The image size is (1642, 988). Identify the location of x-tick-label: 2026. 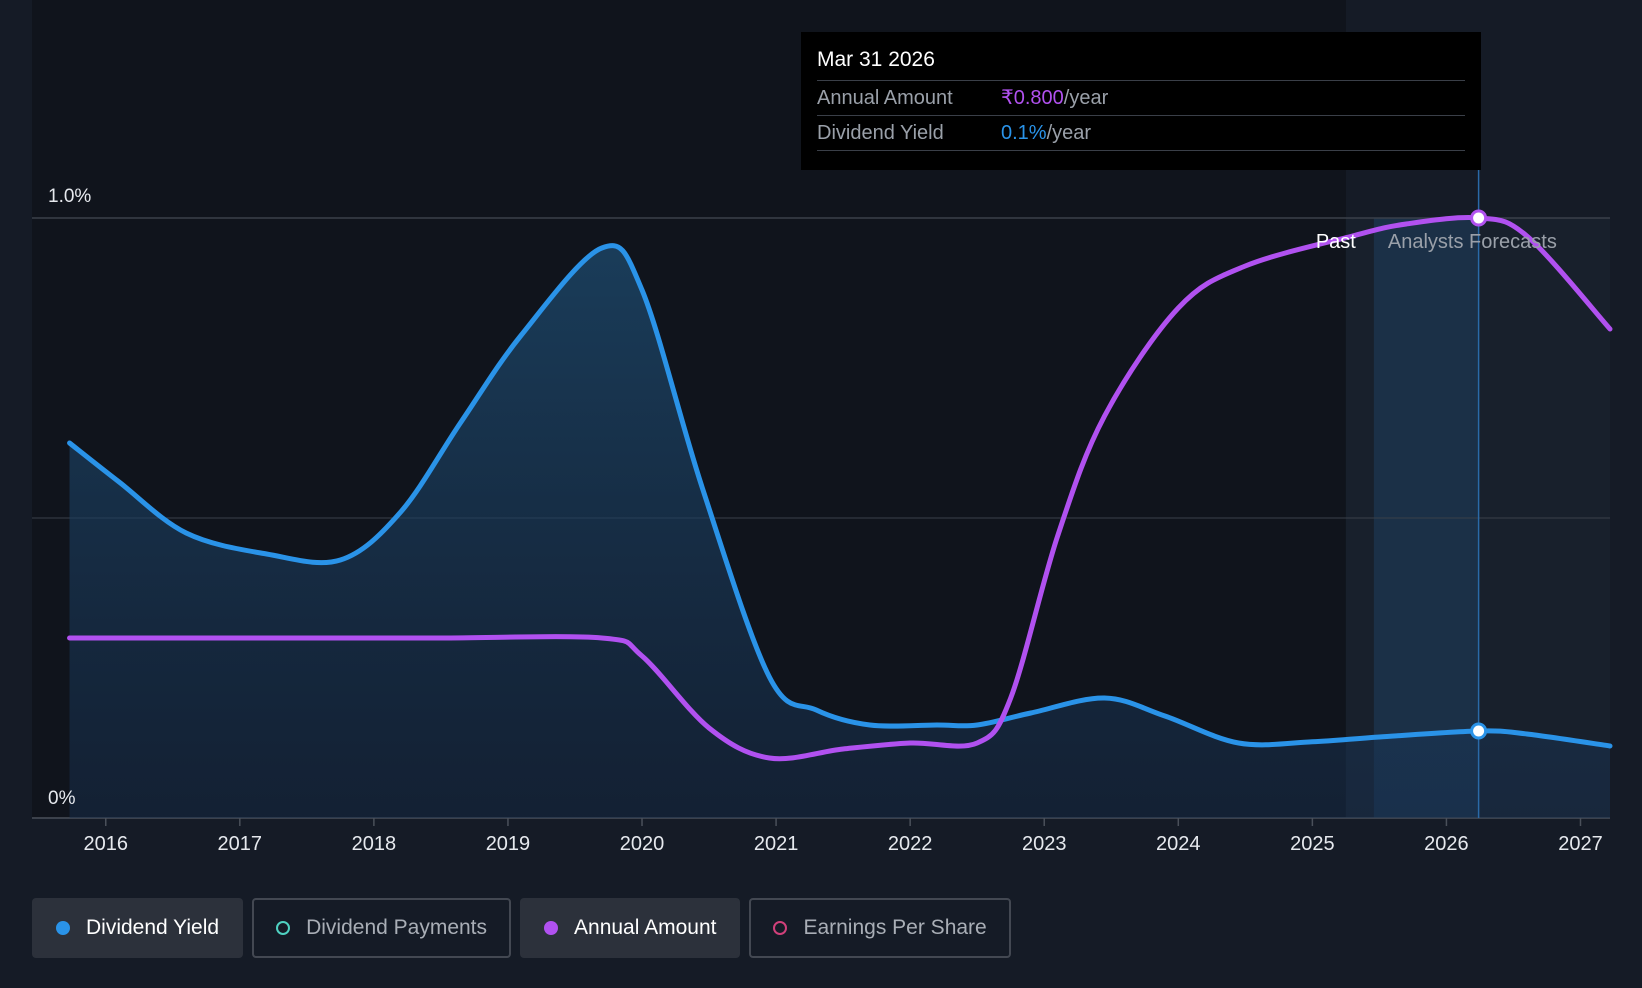
(1446, 844).